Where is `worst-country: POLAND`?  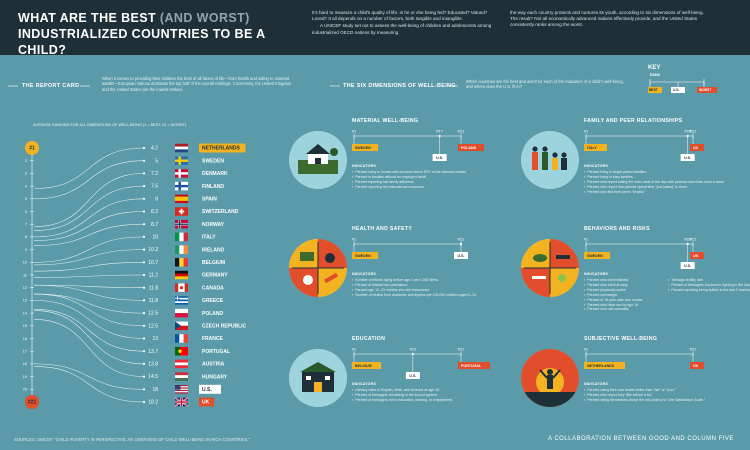 worst-country: POLAND is located at coordinates (469, 148).